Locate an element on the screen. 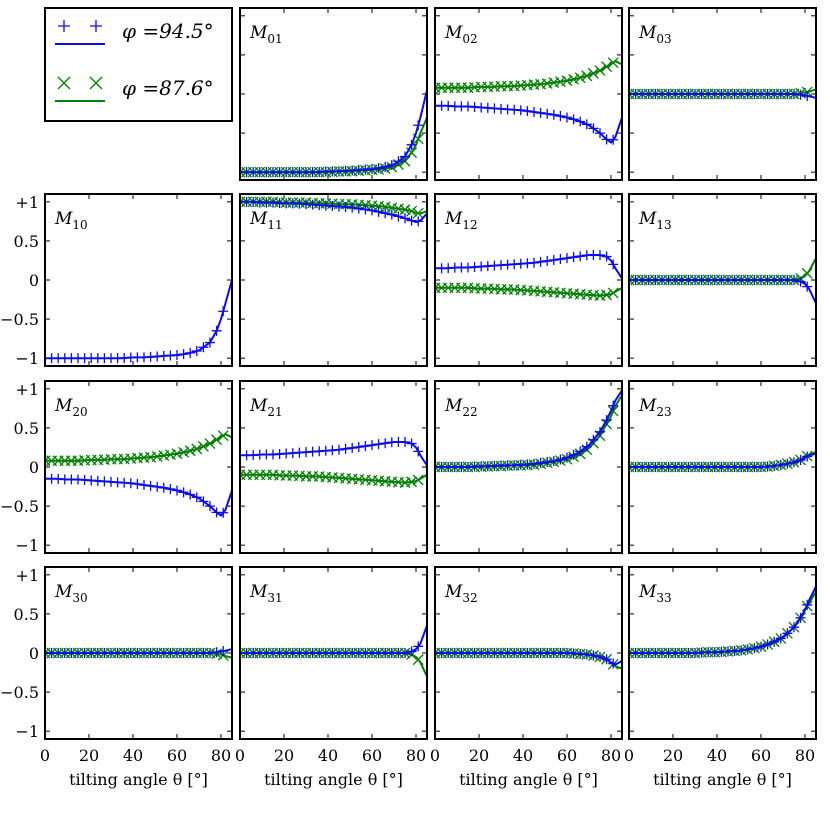 The image size is (830, 827). panel-M22: M22 is located at coordinates (528, 467).